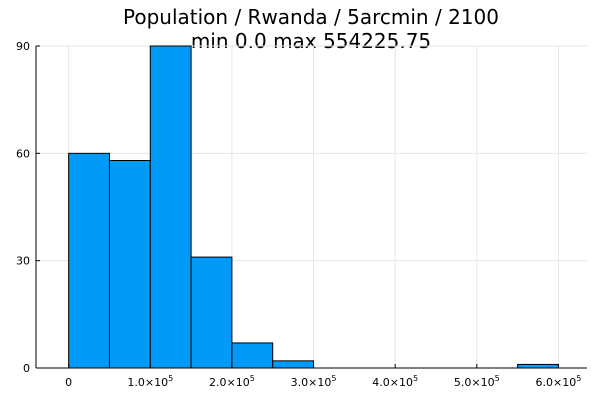  What do you see at coordinates (23, 153) in the screenshot?
I see `y-tick-label: 60` at bounding box center [23, 153].